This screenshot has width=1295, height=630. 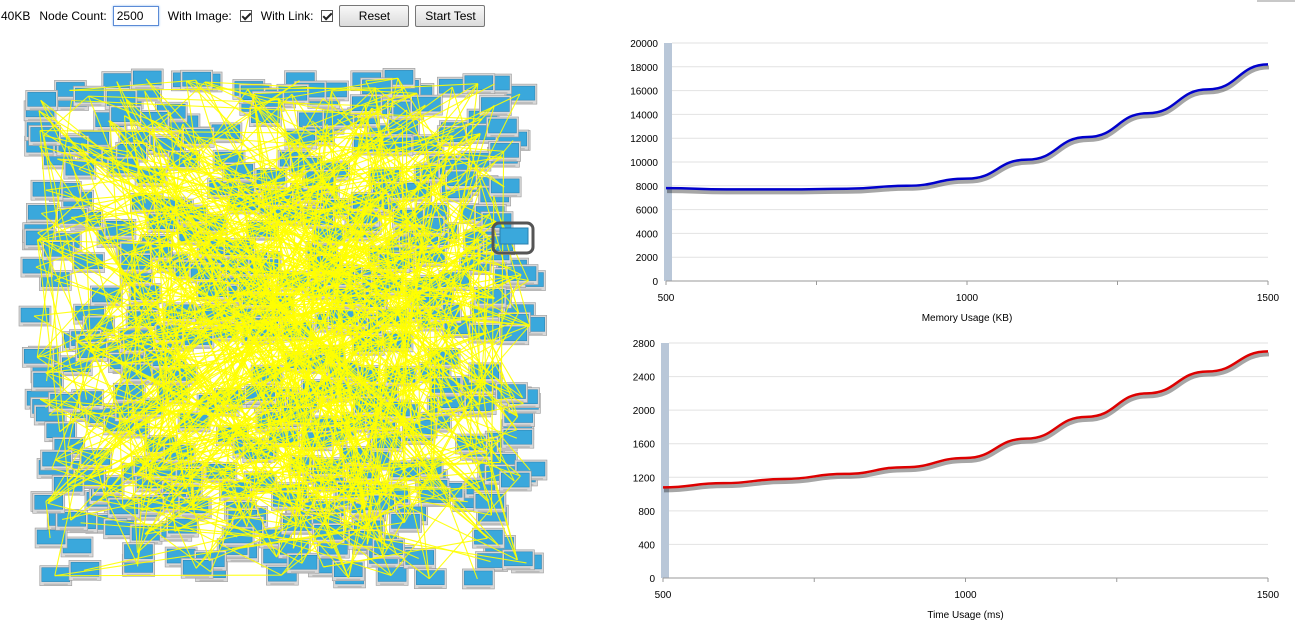 I want to click on y-tick-label: 4000, so click(x=647, y=234).